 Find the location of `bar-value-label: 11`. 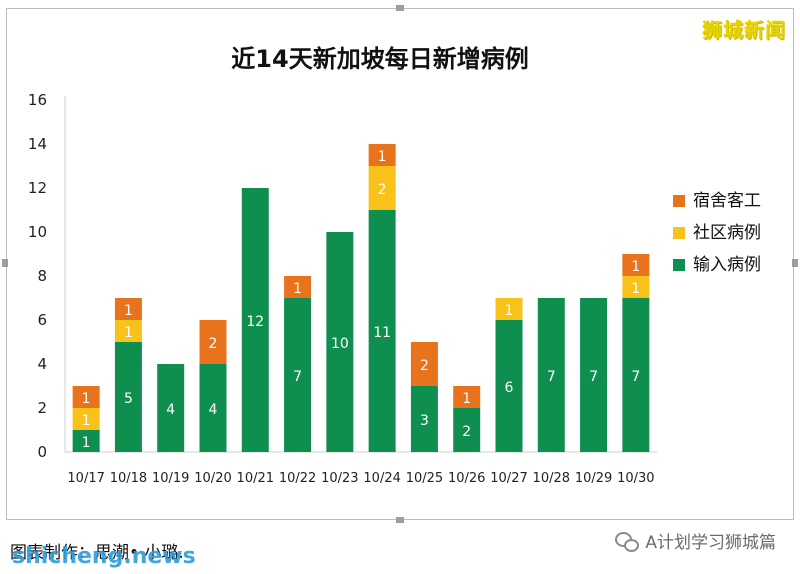

bar-value-label: 11 is located at coordinates (382, 333).